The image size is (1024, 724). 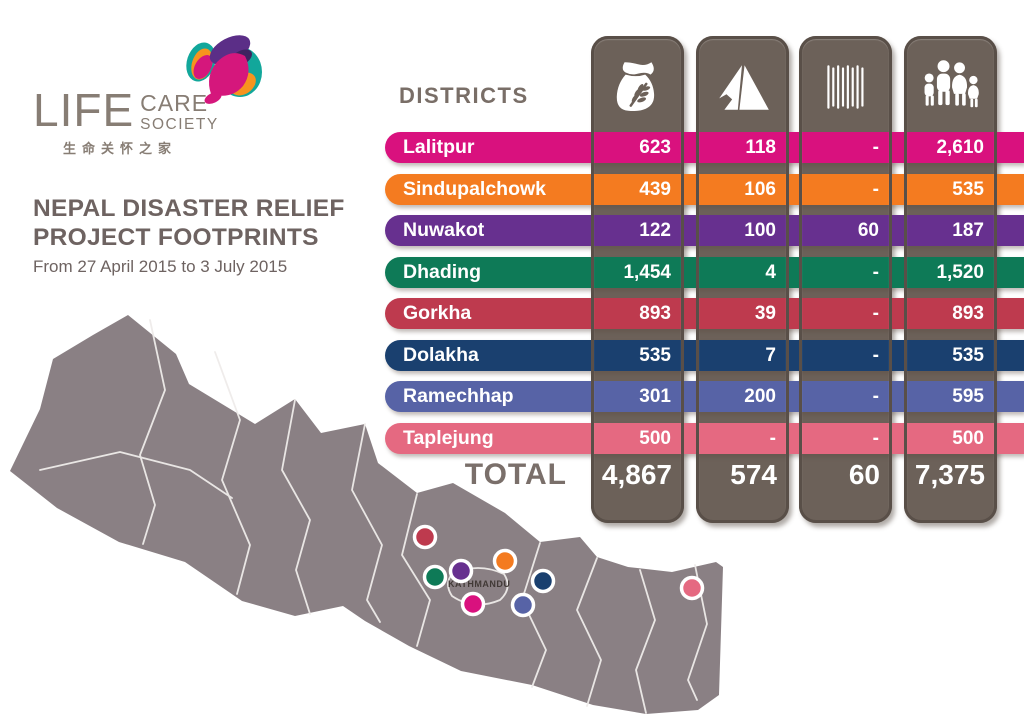 I want to click on cell-value: 1,520, so click(x=960, y=272).